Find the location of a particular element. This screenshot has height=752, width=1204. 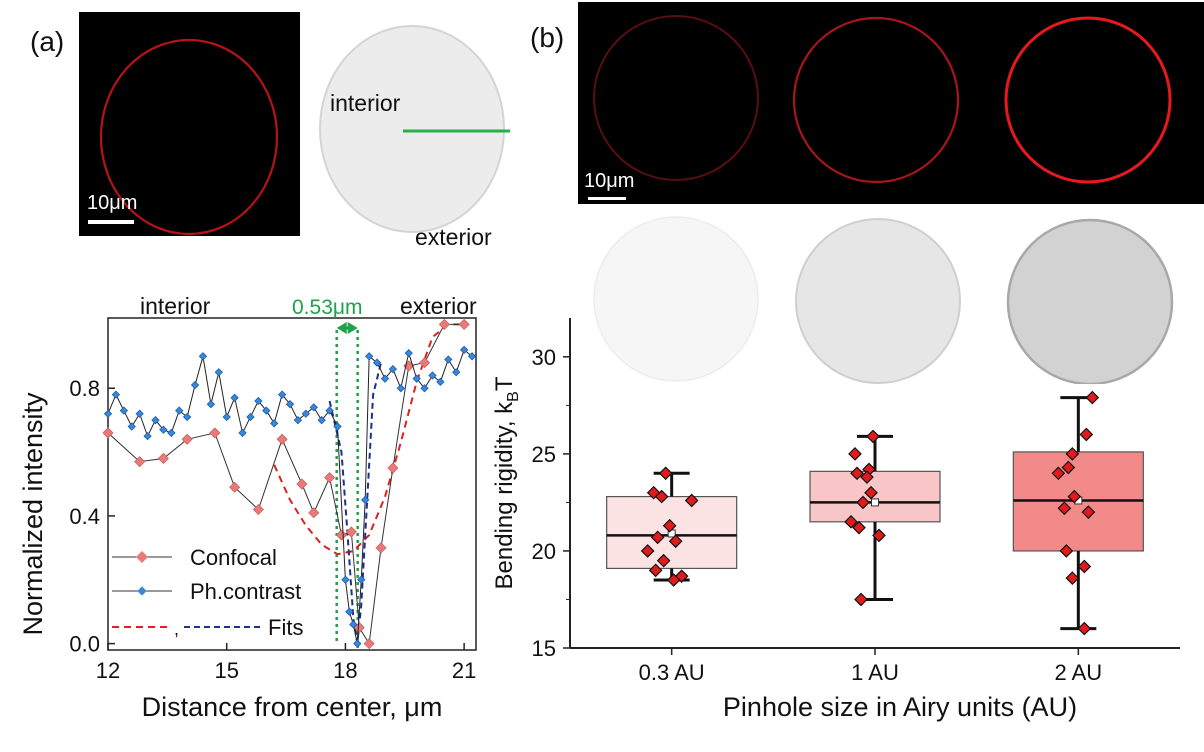

y-axis-label: Bending rigidity, kBT is located at coordinates (506, 482).